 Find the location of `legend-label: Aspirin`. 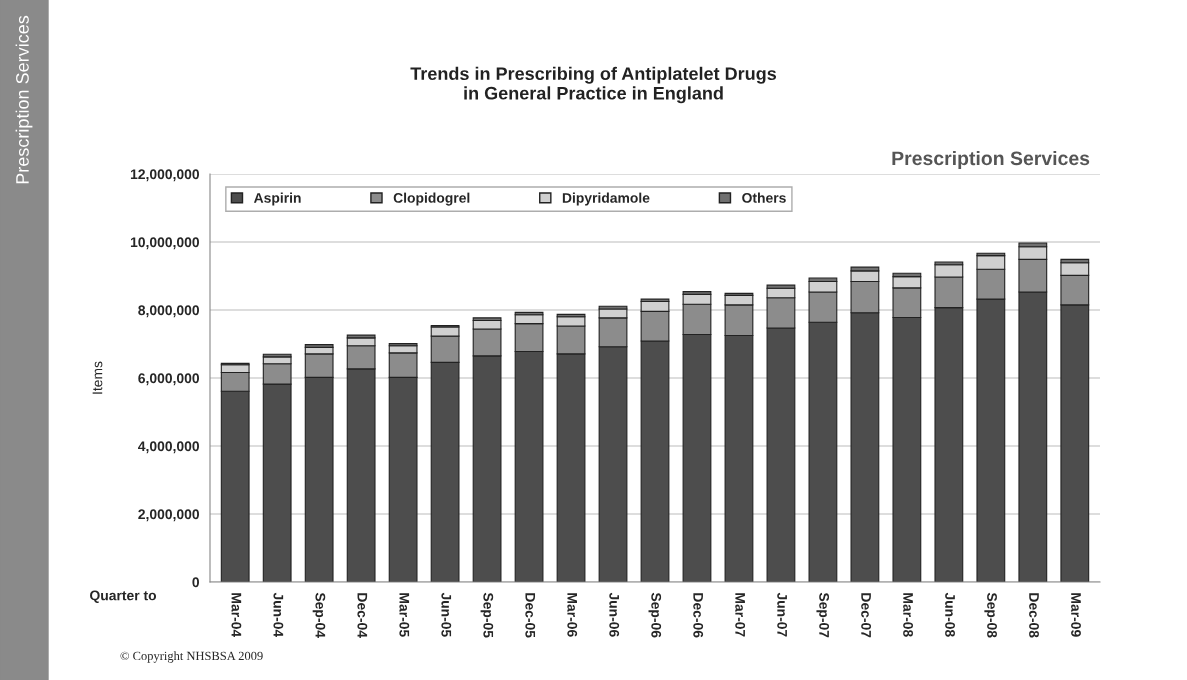

legend-label: Aspirin is located at coordinates (277, 199).